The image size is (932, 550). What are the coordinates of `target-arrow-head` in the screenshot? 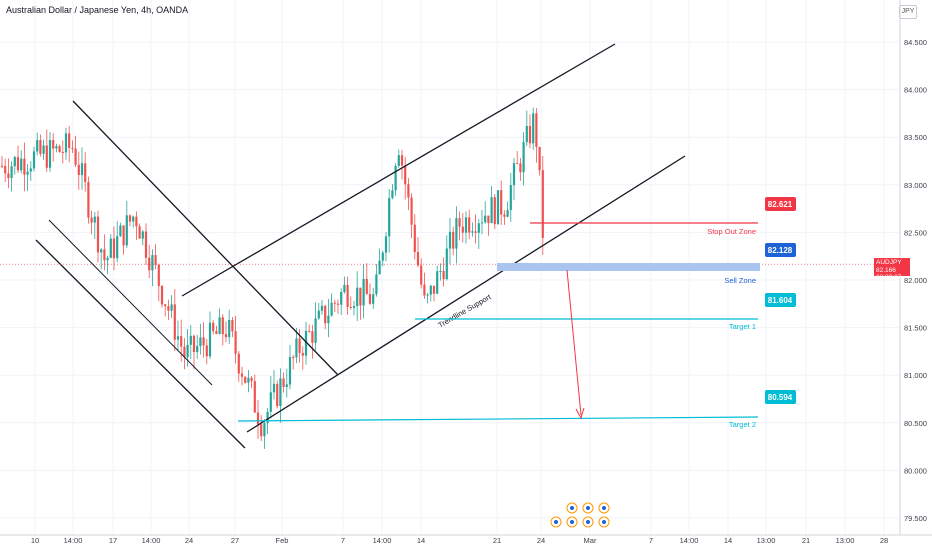 It's located at (580, 413).